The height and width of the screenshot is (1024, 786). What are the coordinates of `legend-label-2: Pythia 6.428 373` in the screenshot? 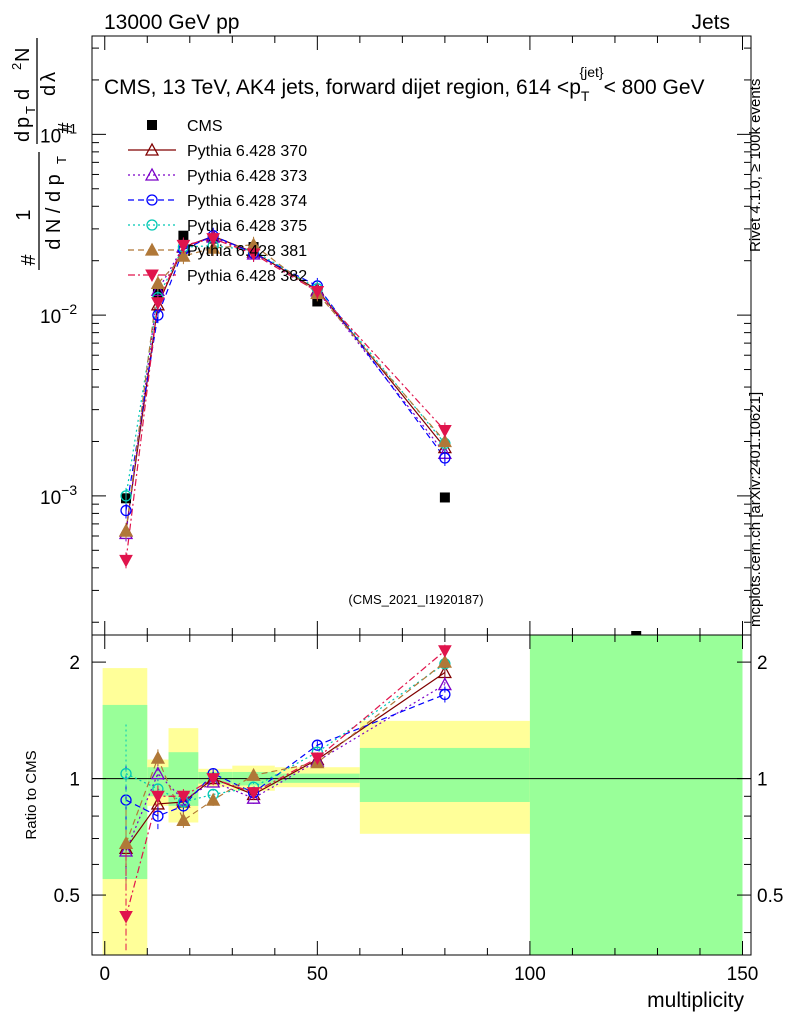 It's located at (247, 176).